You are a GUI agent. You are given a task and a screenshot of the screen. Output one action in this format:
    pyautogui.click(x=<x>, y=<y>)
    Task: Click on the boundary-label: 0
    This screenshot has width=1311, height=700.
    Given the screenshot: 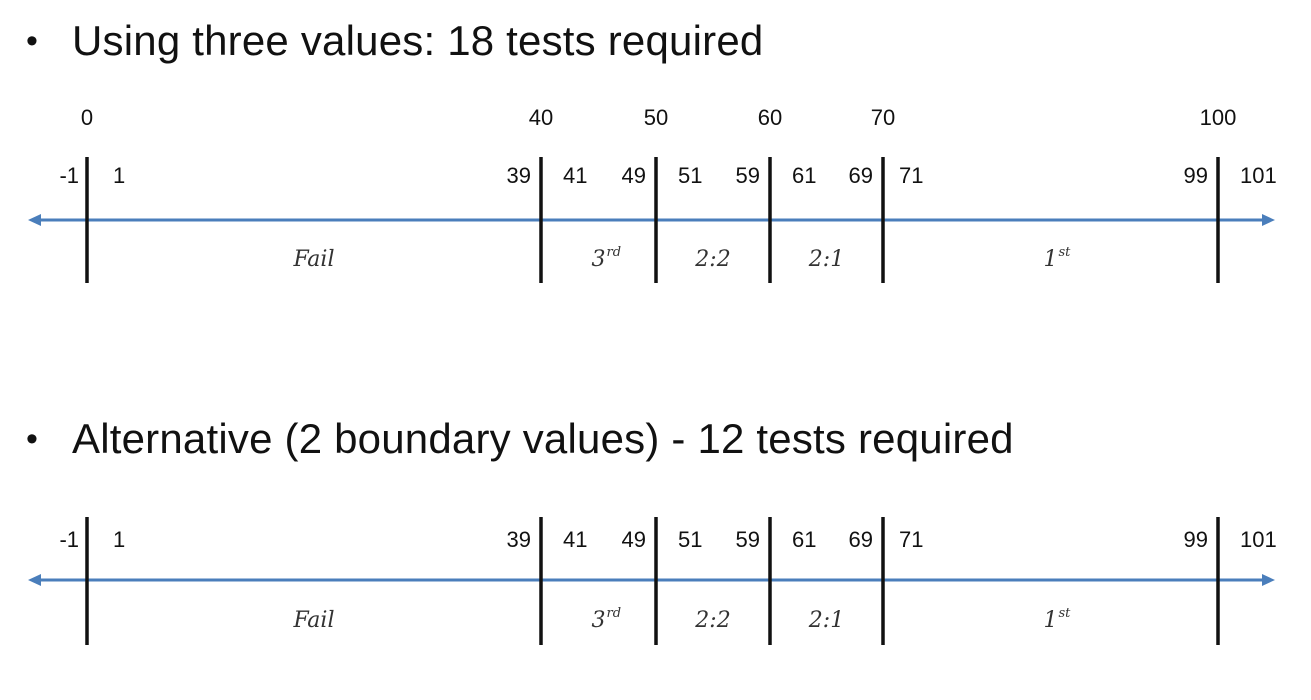 What is the action you would take?
    pyautogui.click(x=87, y=117)
    